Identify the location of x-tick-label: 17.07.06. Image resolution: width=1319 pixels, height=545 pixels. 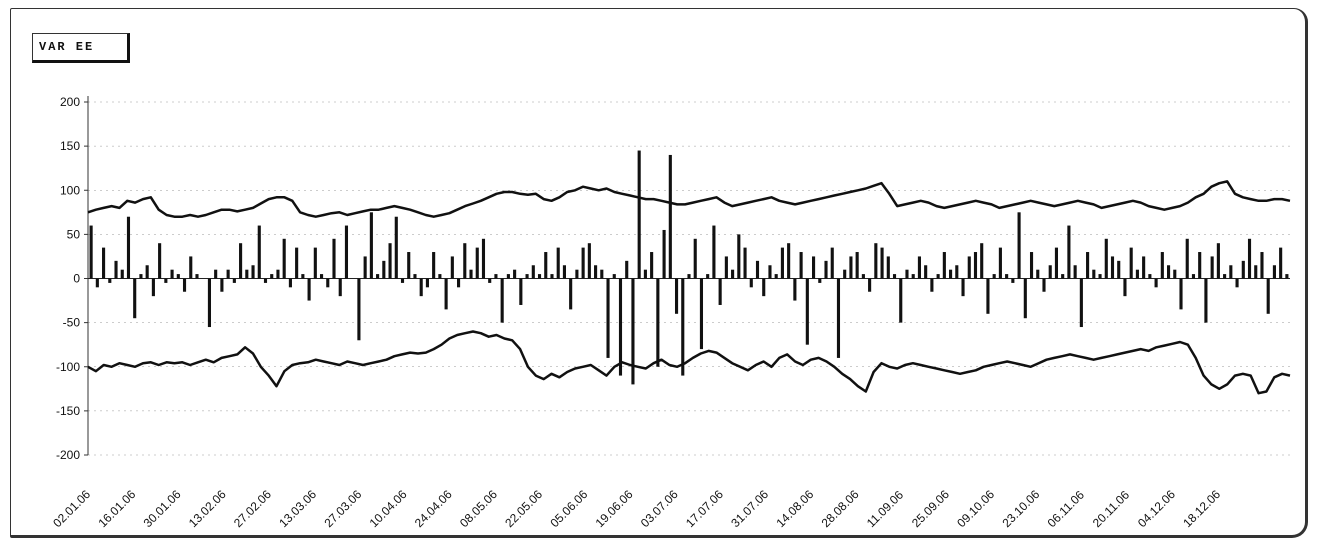
(704, 508).